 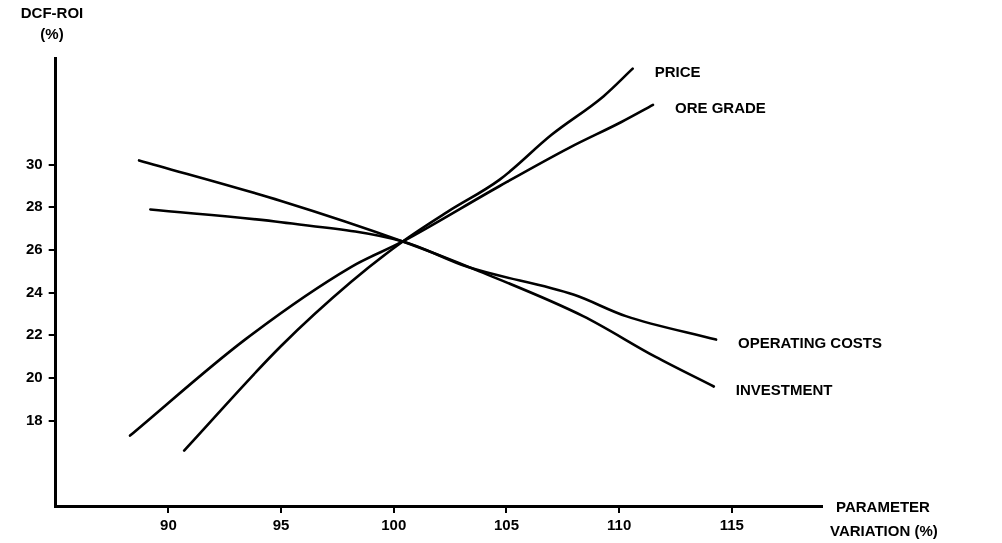 I want to click on x-tick-label: 95, so click(x=281, y=525).